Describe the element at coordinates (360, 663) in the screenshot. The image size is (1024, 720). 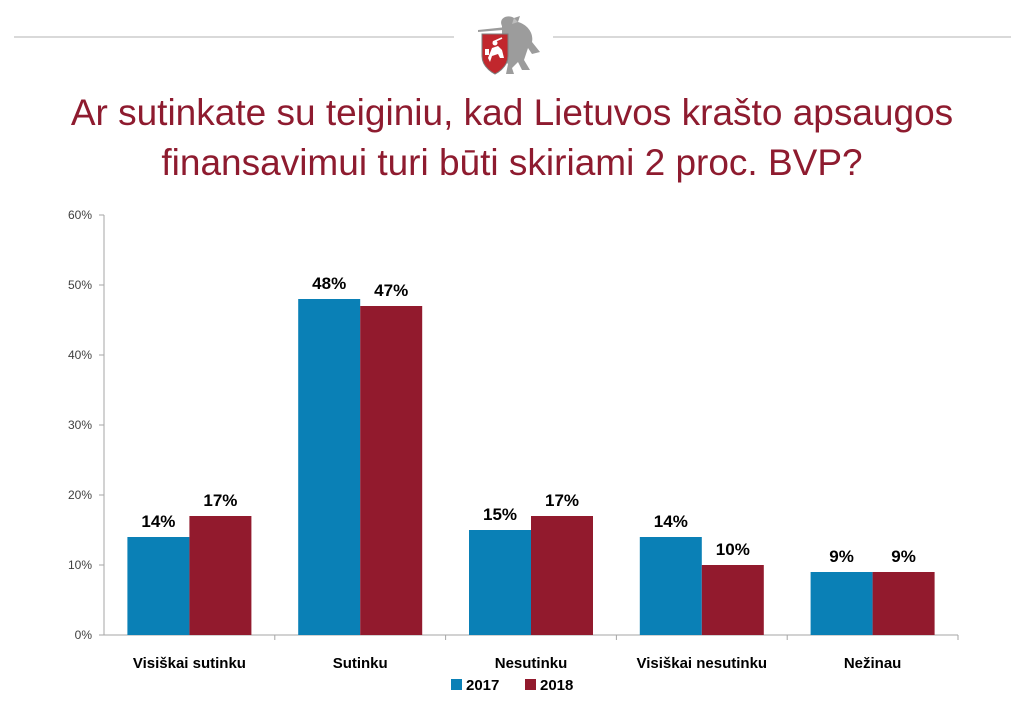
I see `category-label: Sutinku` at that location.